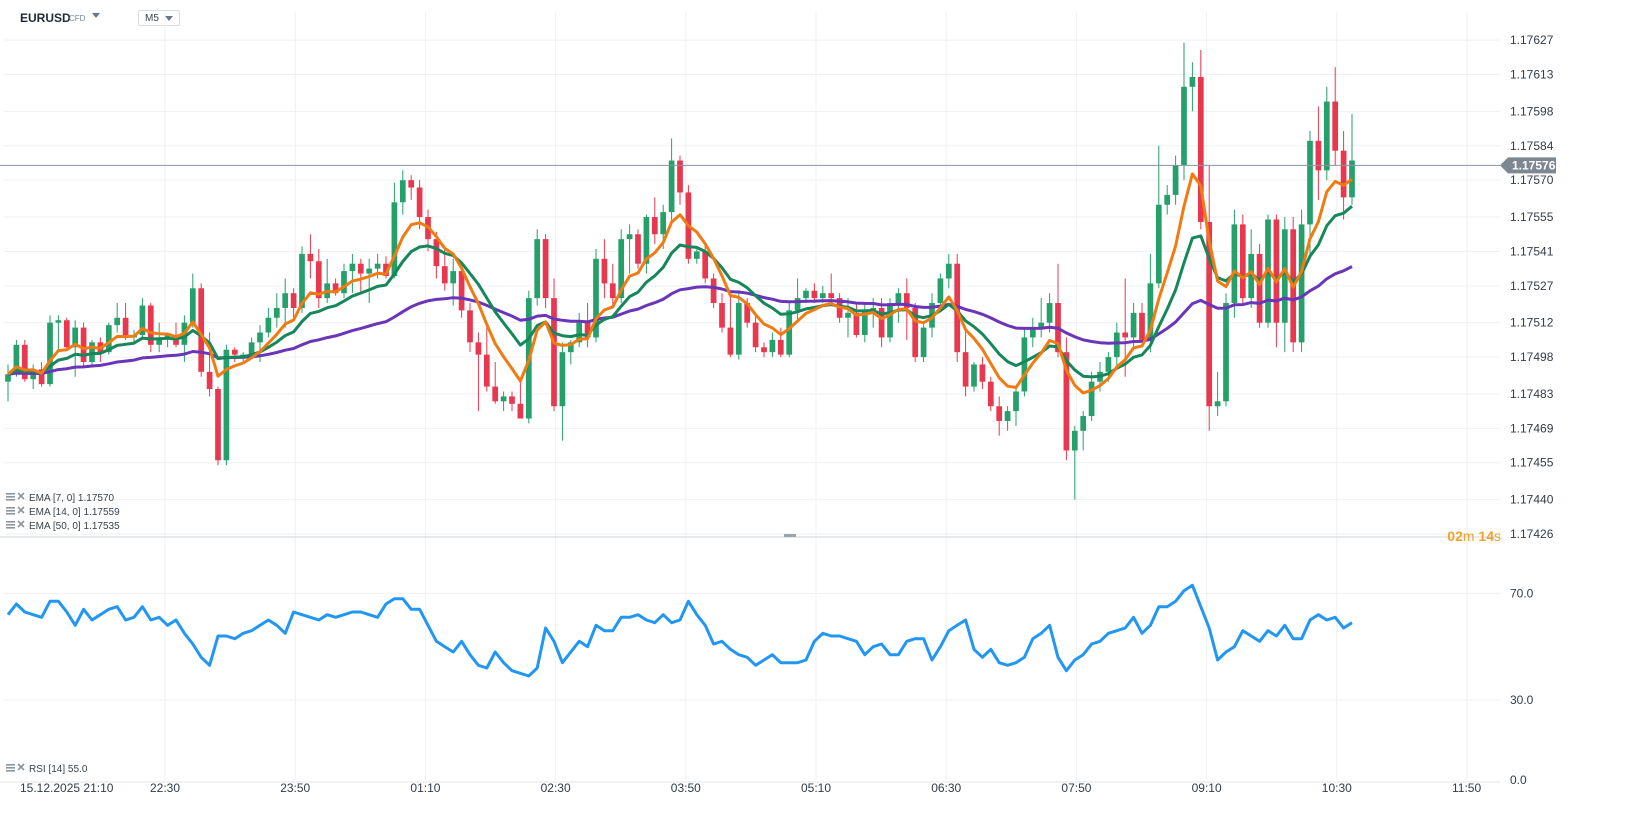 This screenshot has width=1626, height=831. Describe the element at coordinates (67, 788) in the screenshot. I see `time-tick-label: 15.12.2025 21:10` at that location.